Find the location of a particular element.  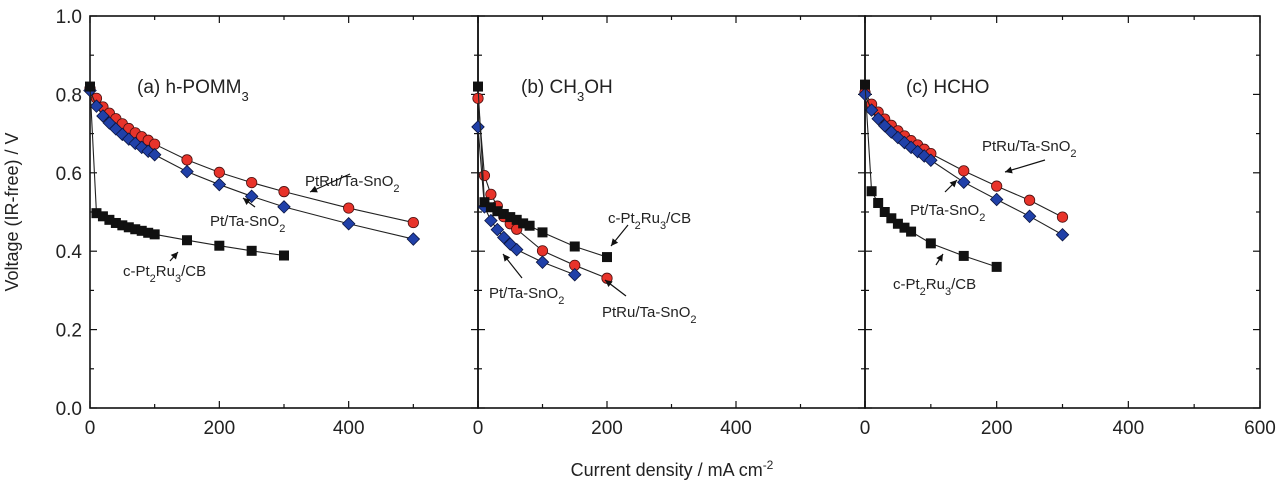

x-axis-title: Current density / mA cm-2 is located at coordinates (672, 469).